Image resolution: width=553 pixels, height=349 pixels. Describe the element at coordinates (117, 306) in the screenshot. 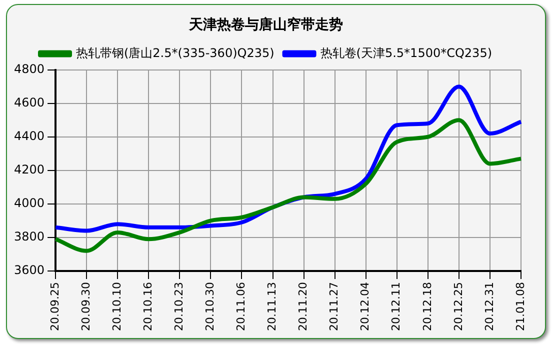

I see `x-tick-label: 20.10.10` at that location.